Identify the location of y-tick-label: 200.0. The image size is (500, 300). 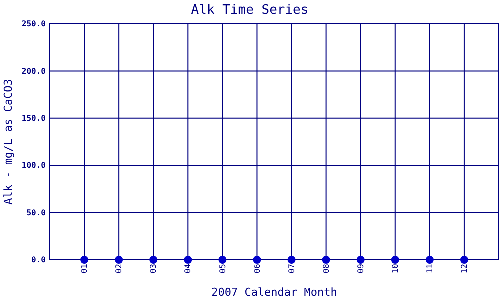
(34, 71).